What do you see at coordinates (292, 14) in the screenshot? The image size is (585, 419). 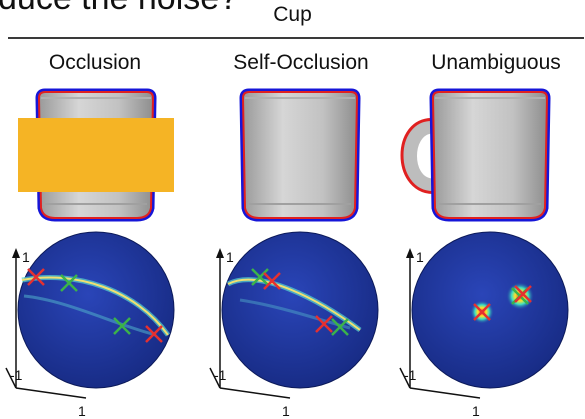 I see `figure-title: Cup` at bounding box center [292, 14].